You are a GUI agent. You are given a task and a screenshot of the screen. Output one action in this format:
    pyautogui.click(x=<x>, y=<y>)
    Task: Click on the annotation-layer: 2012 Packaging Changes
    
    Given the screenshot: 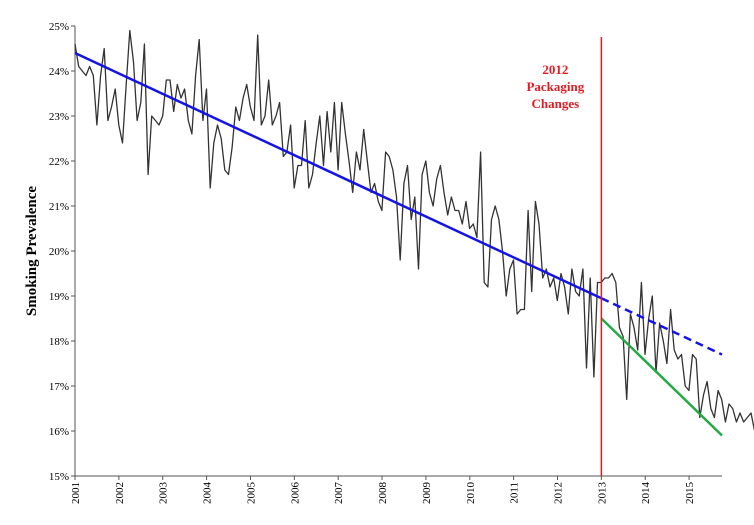 What is the action you would take?
    pyautogui.click(x=564, y=256)
    